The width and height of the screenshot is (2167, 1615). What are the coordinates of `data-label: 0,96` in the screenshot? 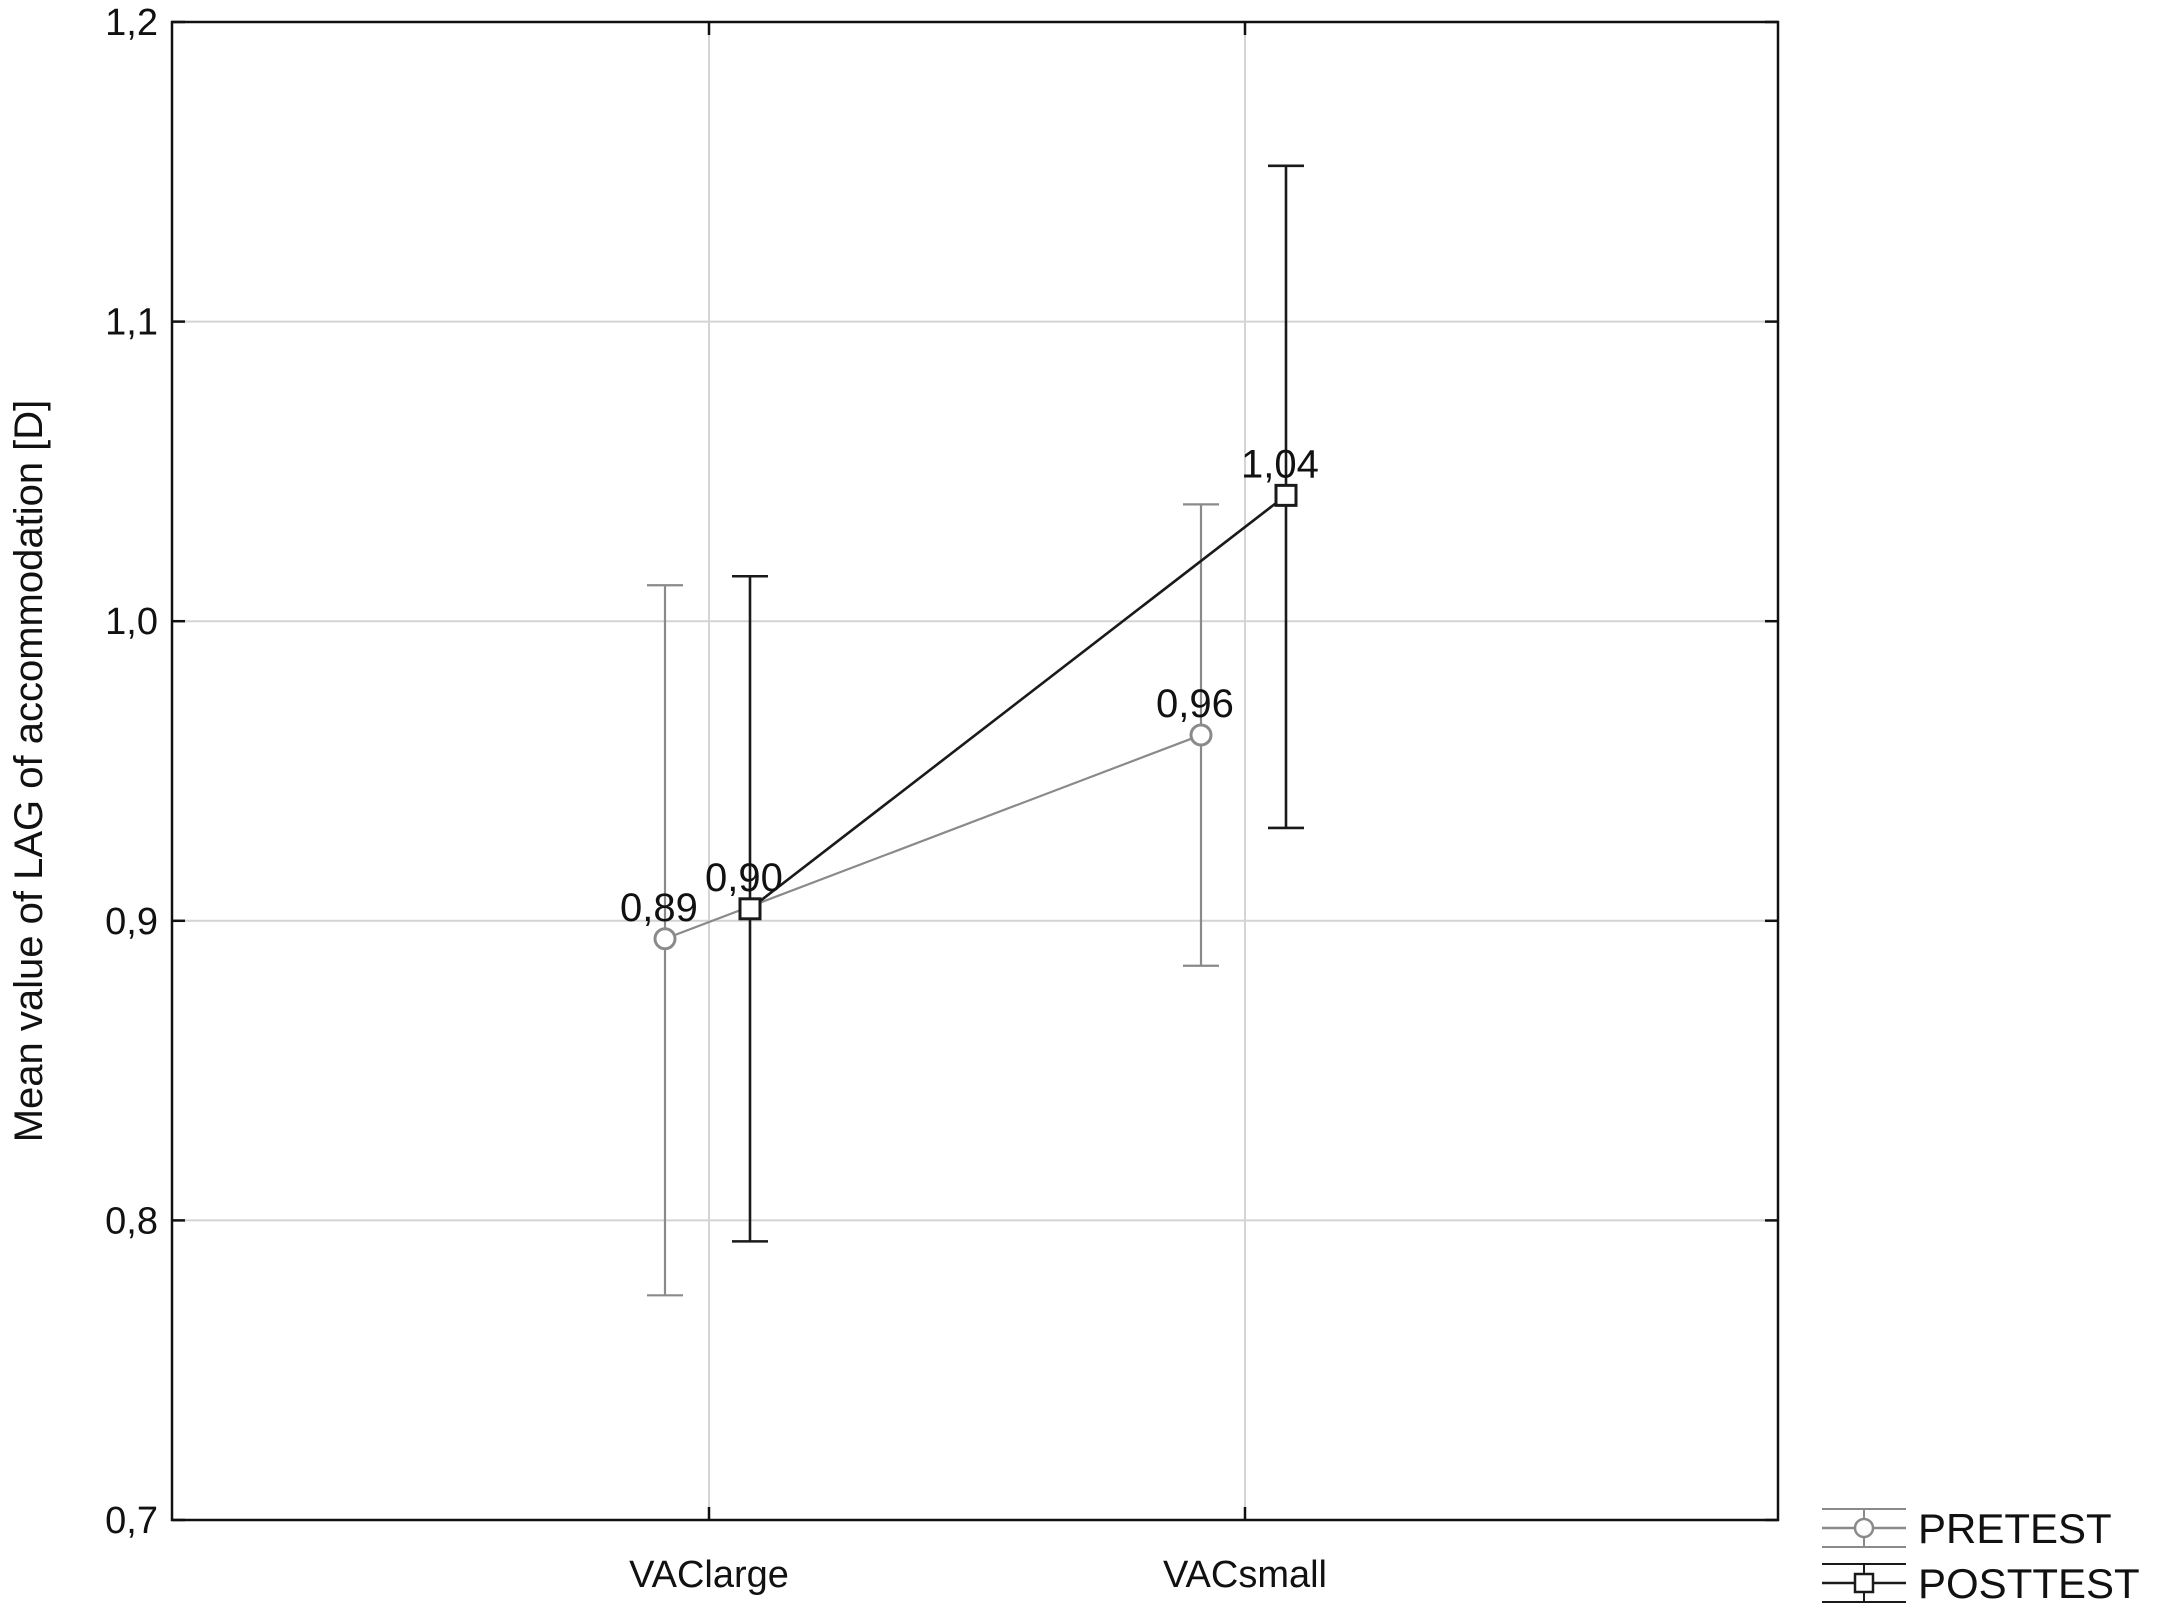 It's located at (1195, 704).